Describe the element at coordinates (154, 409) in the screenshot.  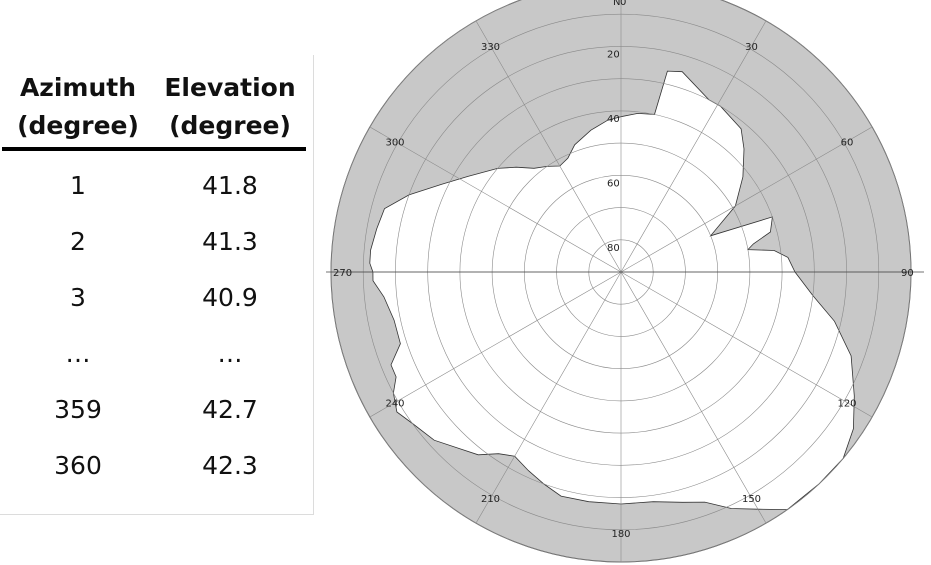
I see `table-row: 359 42.7` at that location.